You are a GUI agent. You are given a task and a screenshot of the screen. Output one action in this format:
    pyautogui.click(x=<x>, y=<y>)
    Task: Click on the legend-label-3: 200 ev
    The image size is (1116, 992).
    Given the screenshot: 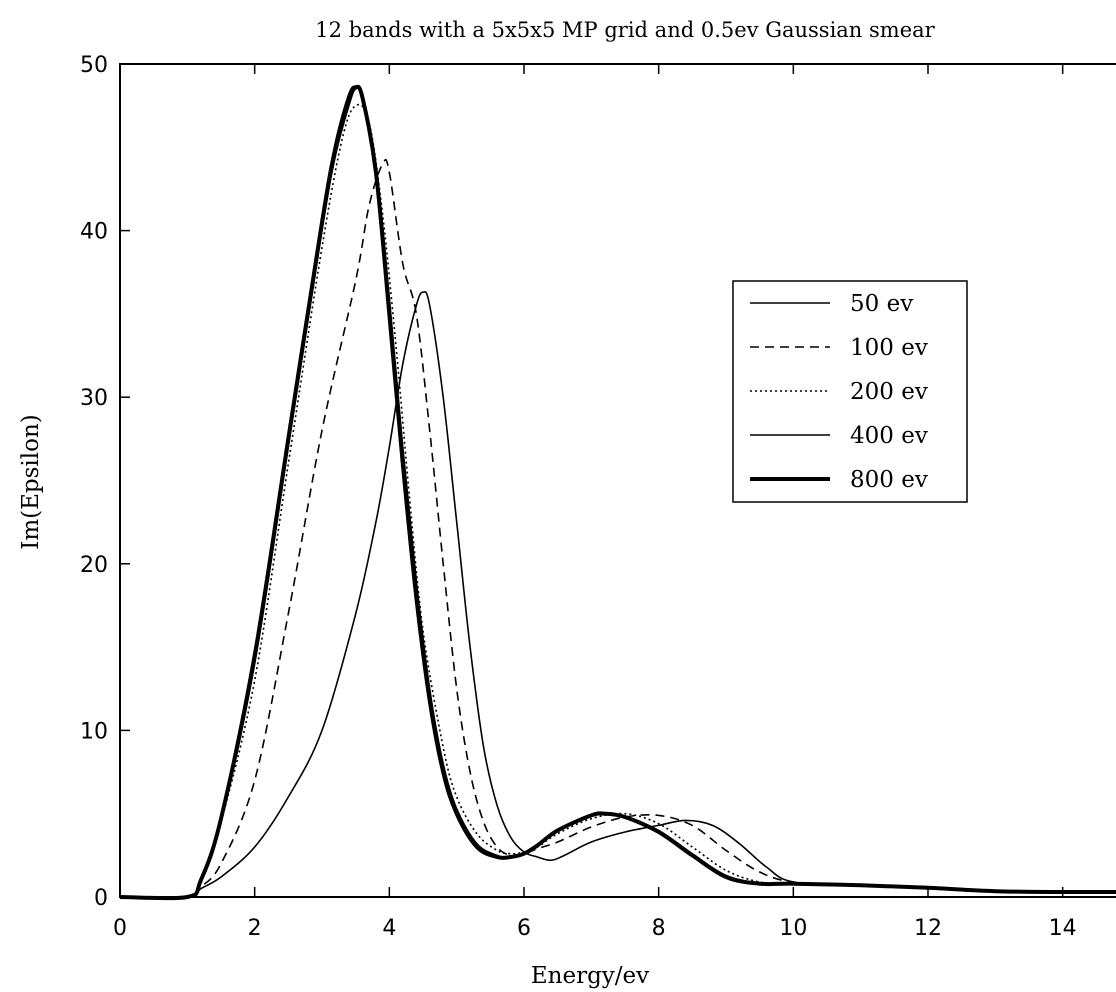 What is the action you would take?
    pyautogui.click(x=889, y=392)
    